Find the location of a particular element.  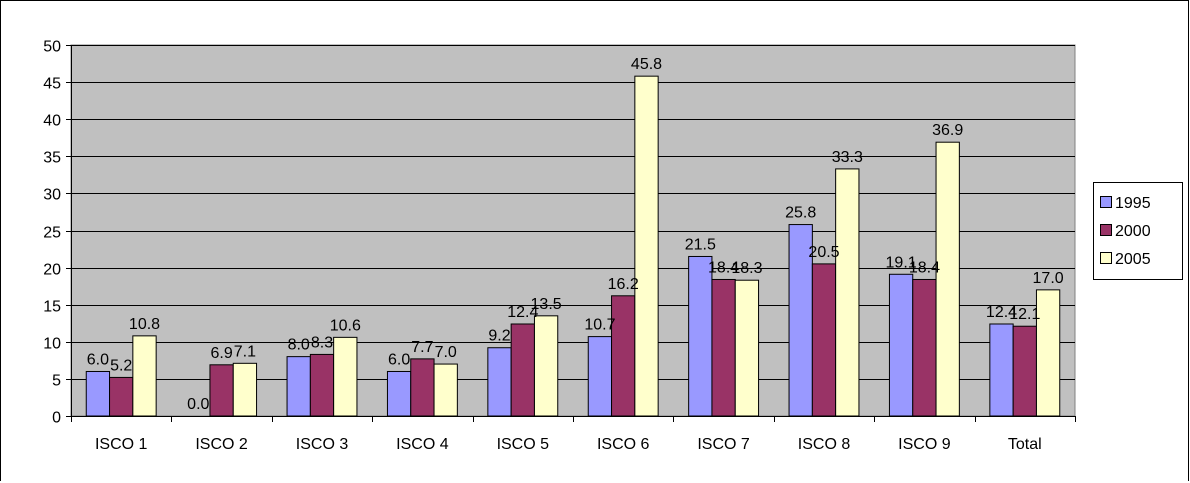

data-label: 33.3 is located at coordinates (847, 157).